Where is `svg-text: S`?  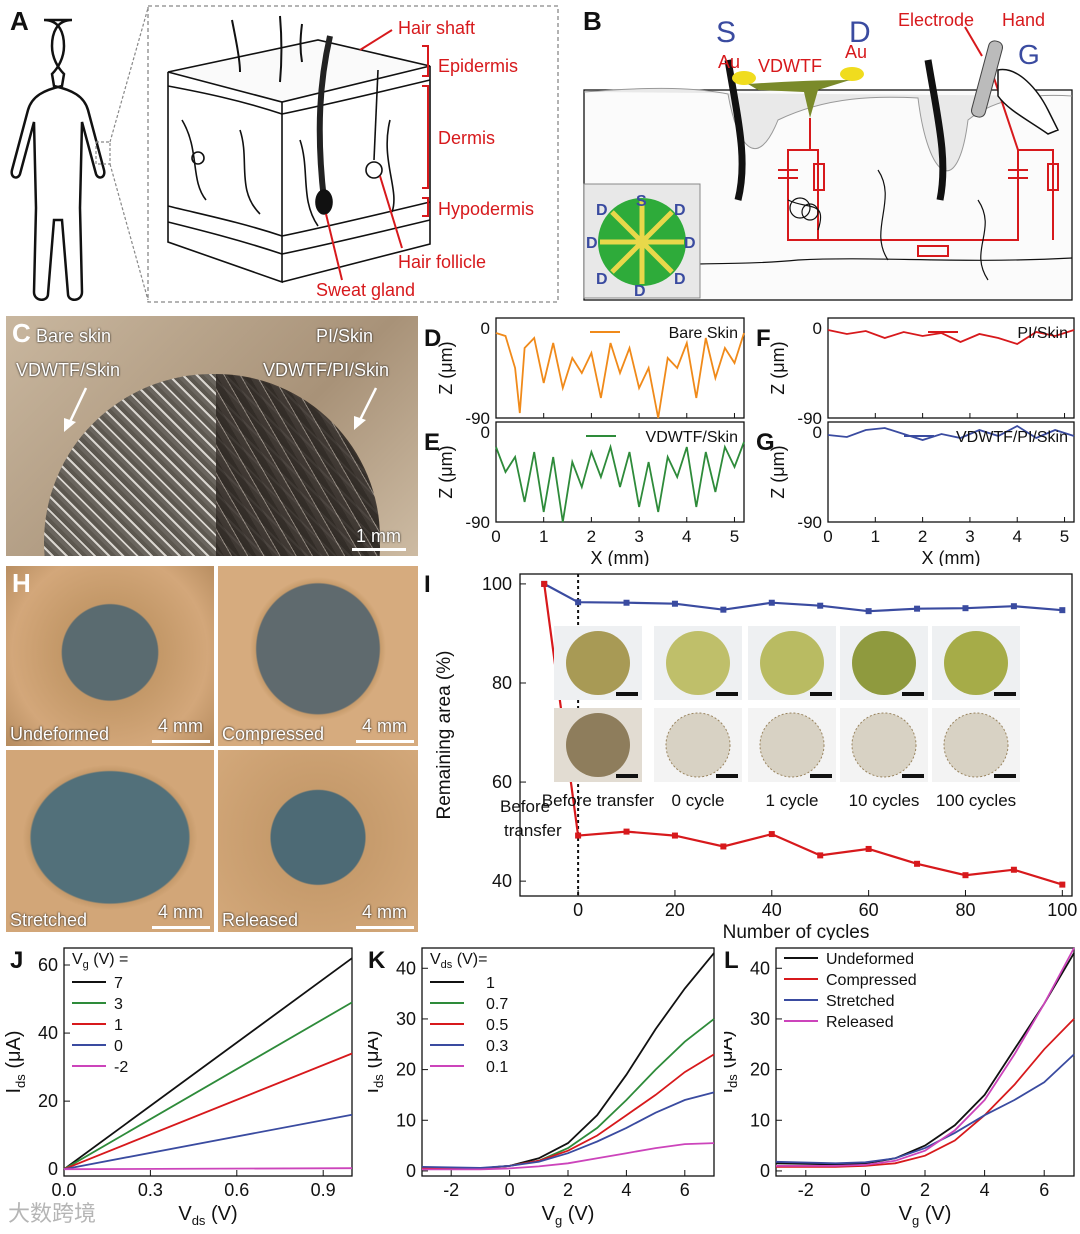 svg-text: S is located at coordinates (641, 201).